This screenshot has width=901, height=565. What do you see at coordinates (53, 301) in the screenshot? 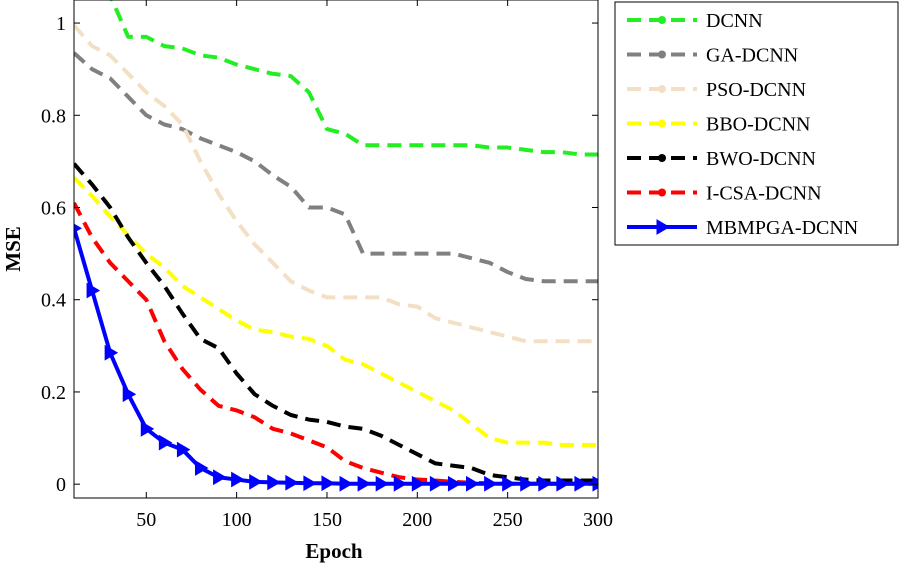
I see `y-tick-label: 0.4` at bounding box center [53, 301].